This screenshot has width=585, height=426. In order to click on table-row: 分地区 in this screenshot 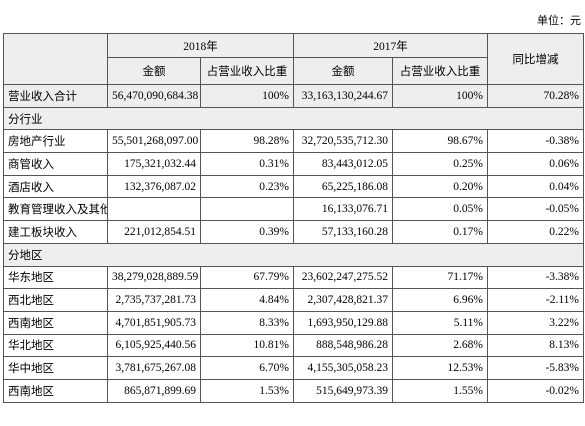, I will do `click(293, 254)`.